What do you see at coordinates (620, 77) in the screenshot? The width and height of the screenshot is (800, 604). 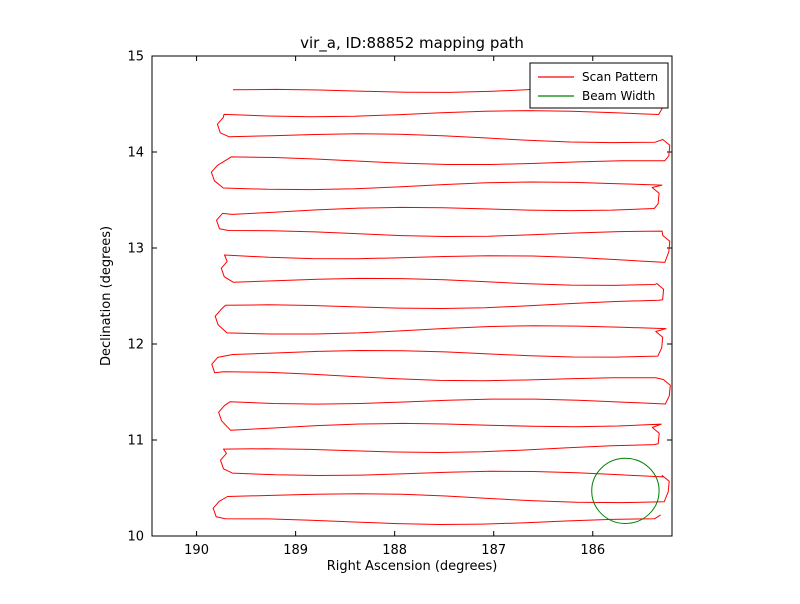 I see `legend-label-scan-pattern: Scan Pattern` at bounding box center [620, 77].